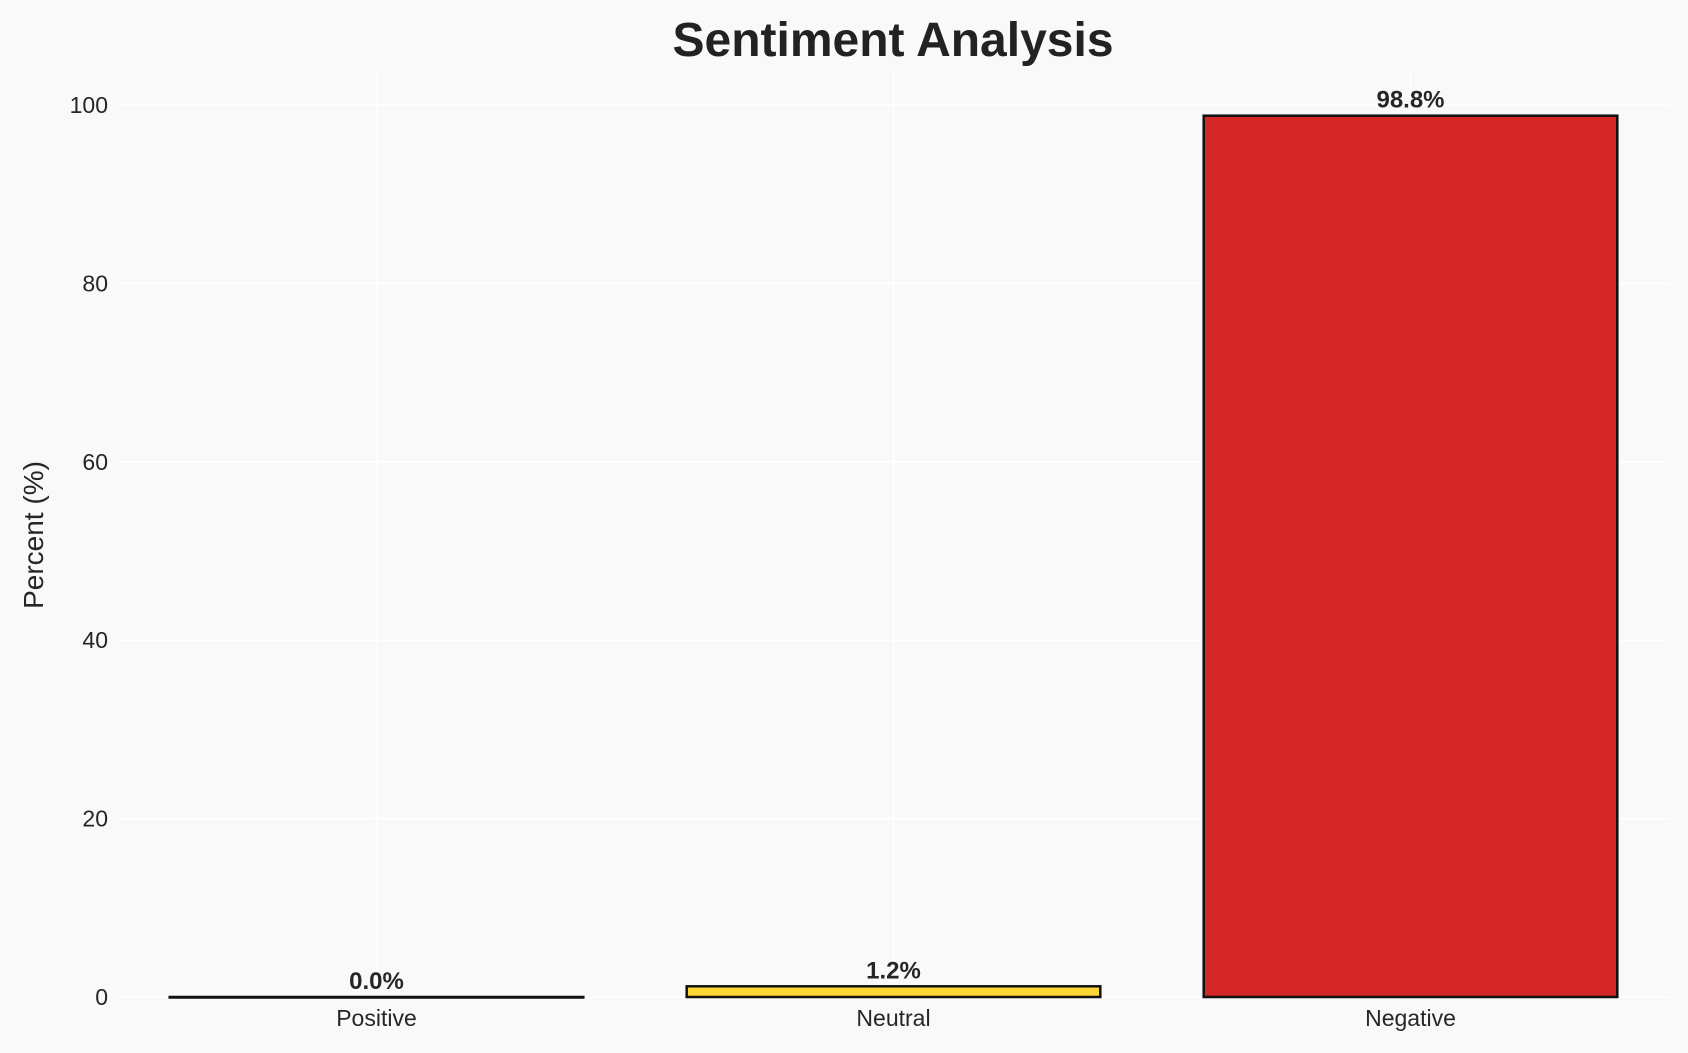 The image size is (1688, 1053). Describe the element at coordinates (95, 462) in the screenshot. I see `y-tick-label: 60` at that location.